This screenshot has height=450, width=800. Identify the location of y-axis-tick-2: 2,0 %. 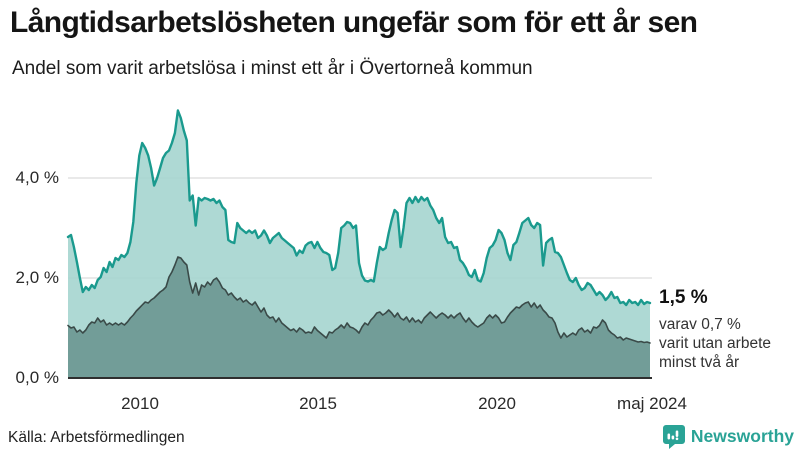
(37, 277).